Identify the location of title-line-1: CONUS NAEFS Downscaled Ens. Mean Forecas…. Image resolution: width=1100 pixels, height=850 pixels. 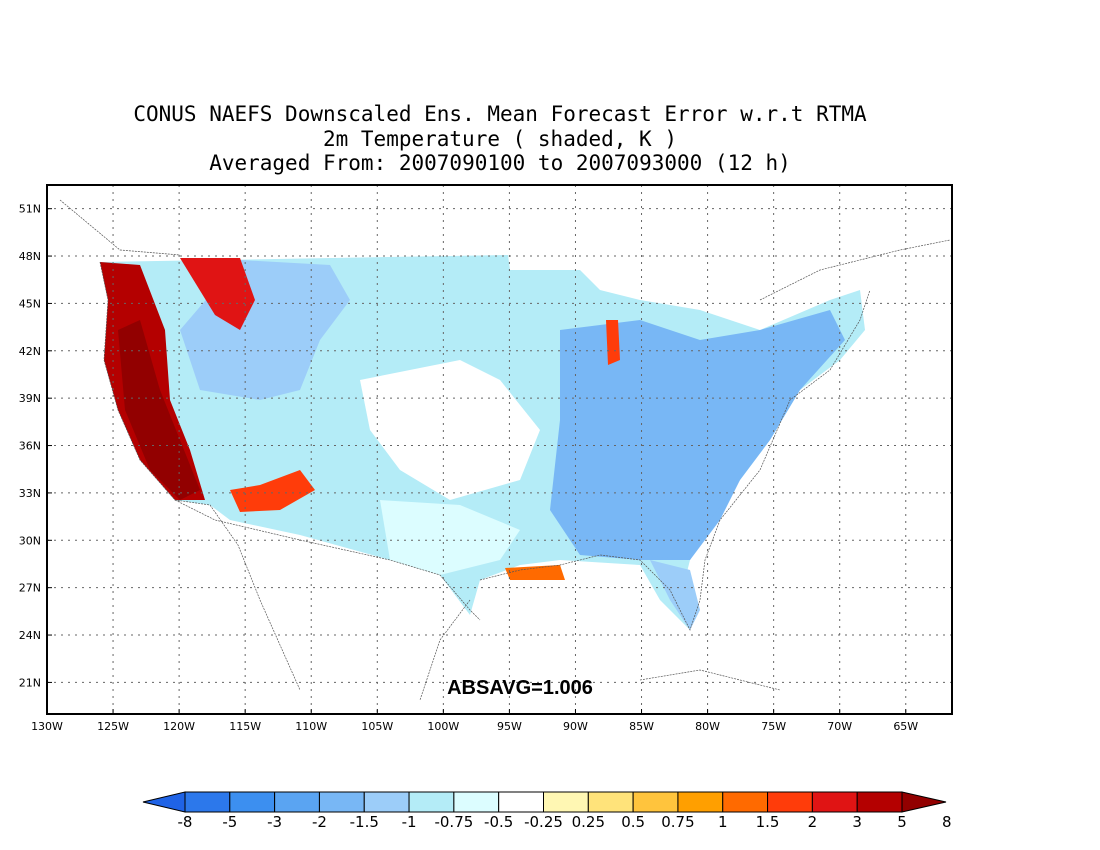
(500, 114).